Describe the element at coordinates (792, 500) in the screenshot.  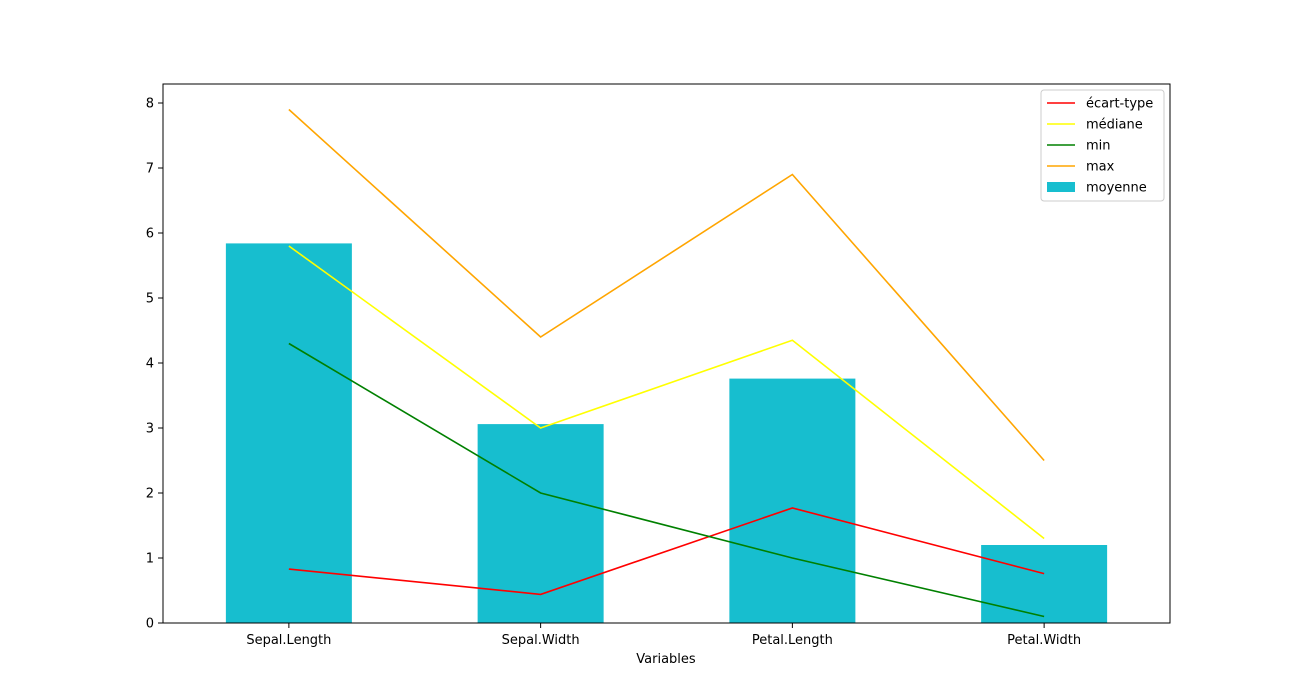
I see `bar-Petal.Length` at that location.